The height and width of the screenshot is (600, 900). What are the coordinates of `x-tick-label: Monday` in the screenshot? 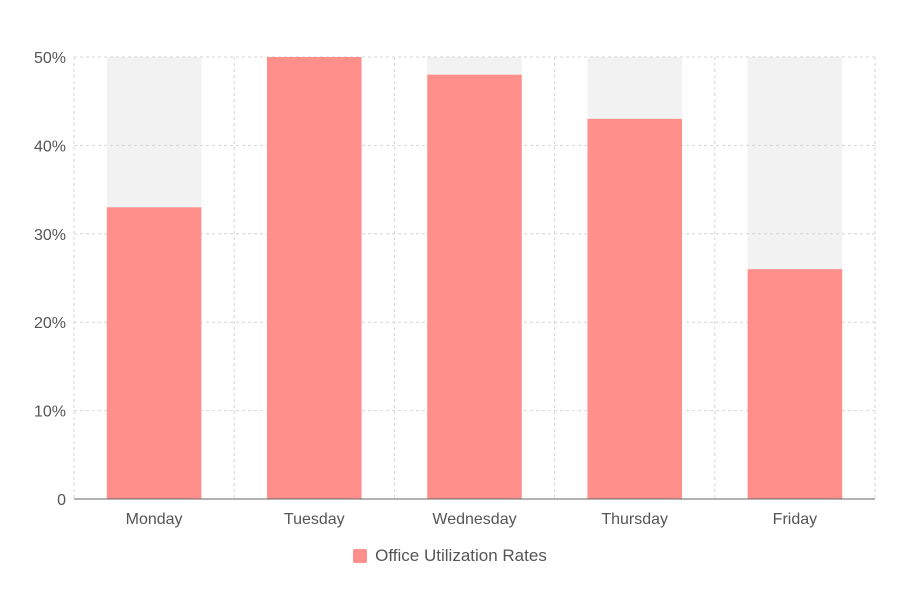 It's located at (154, 519).